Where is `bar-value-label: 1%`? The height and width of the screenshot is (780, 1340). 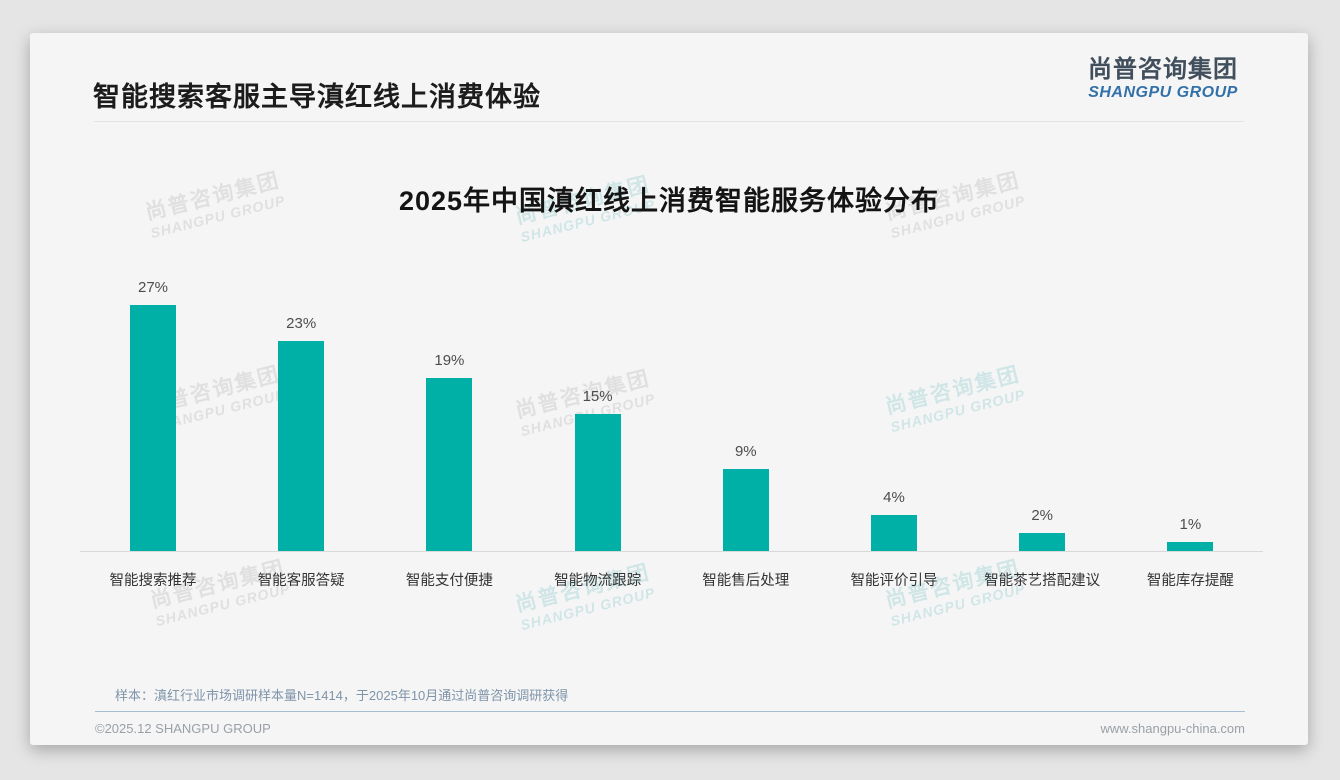 bar-value-label: 1% is located at coordinates (1190, 524).